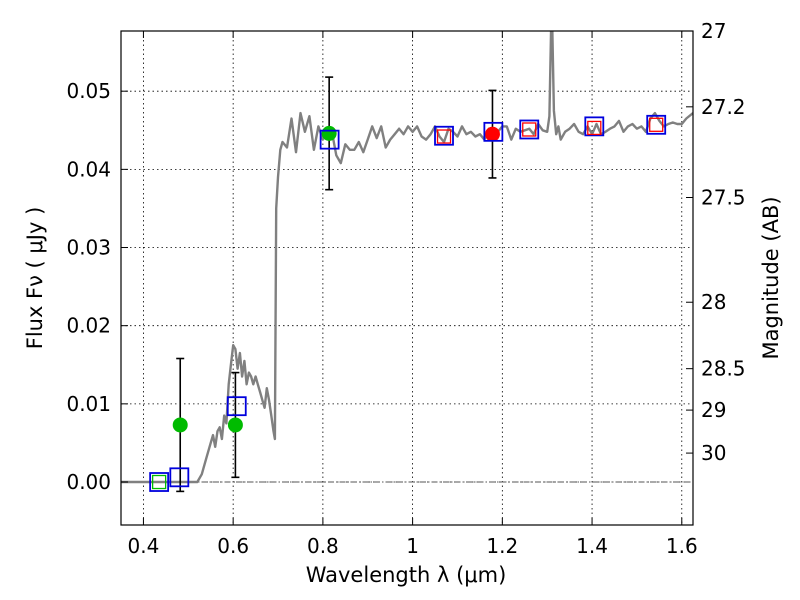  What do you see at coordinates (723, 197) in the screenshot?
I see `right-tick-label: 27.5` at bounding box center [723, 197].